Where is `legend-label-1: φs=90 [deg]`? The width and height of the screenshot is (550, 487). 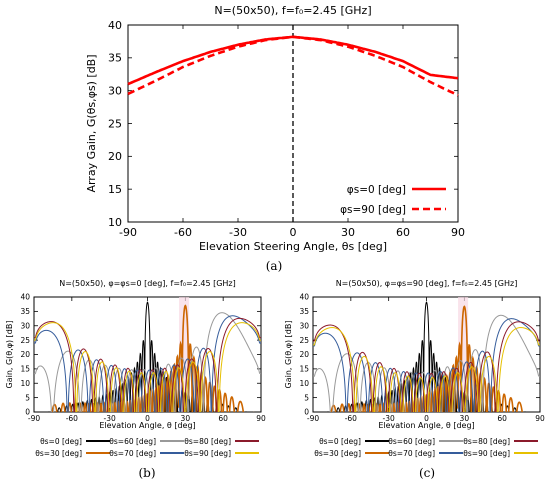 legend-label-1: φs=90 [deg] is located at coordinates (373, 210).